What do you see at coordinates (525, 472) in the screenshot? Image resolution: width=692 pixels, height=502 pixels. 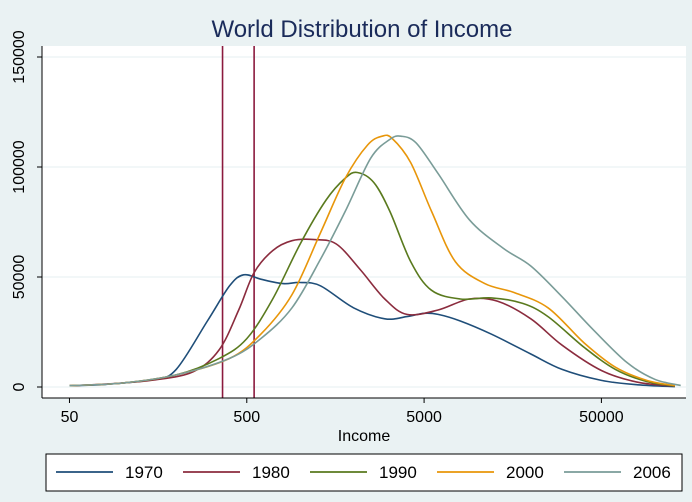 I see `legend-label-2000: 2000` at bounding box center [525, 472].